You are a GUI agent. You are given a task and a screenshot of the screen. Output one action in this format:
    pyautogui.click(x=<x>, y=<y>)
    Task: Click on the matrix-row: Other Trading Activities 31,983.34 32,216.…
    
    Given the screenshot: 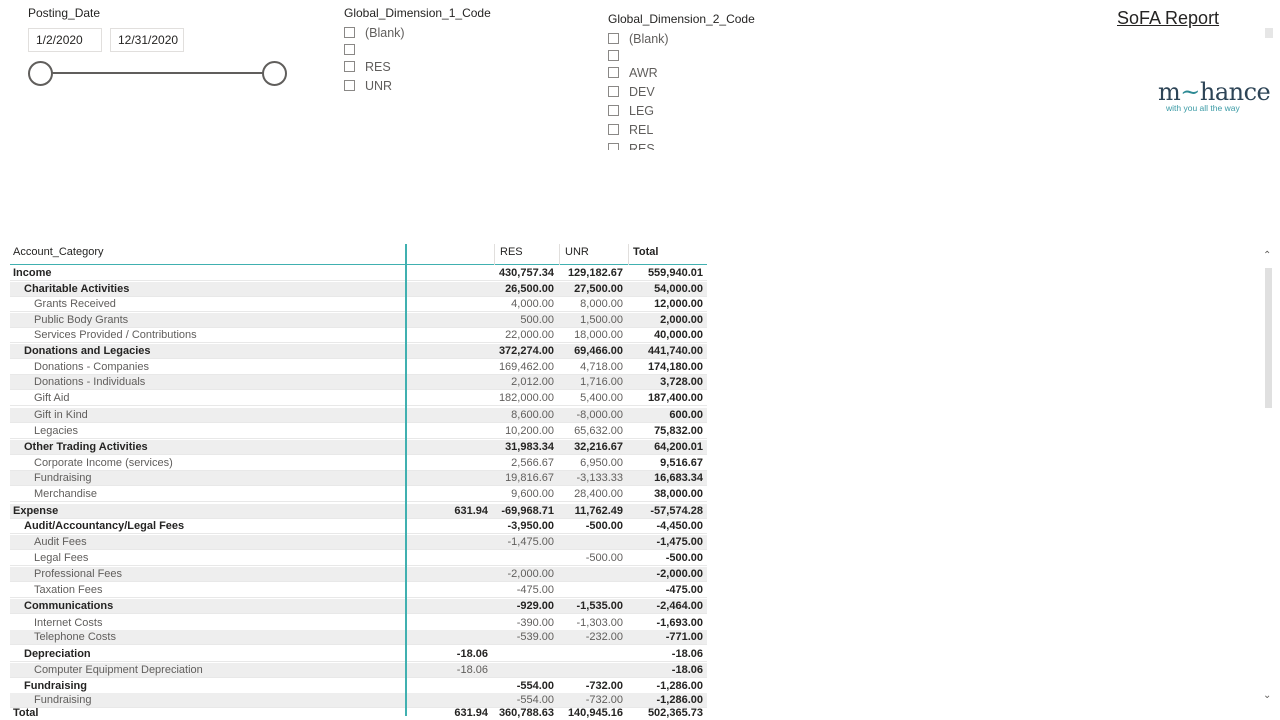 What is the action you would take?
    pyautogui.click(x=358, y=447)
    